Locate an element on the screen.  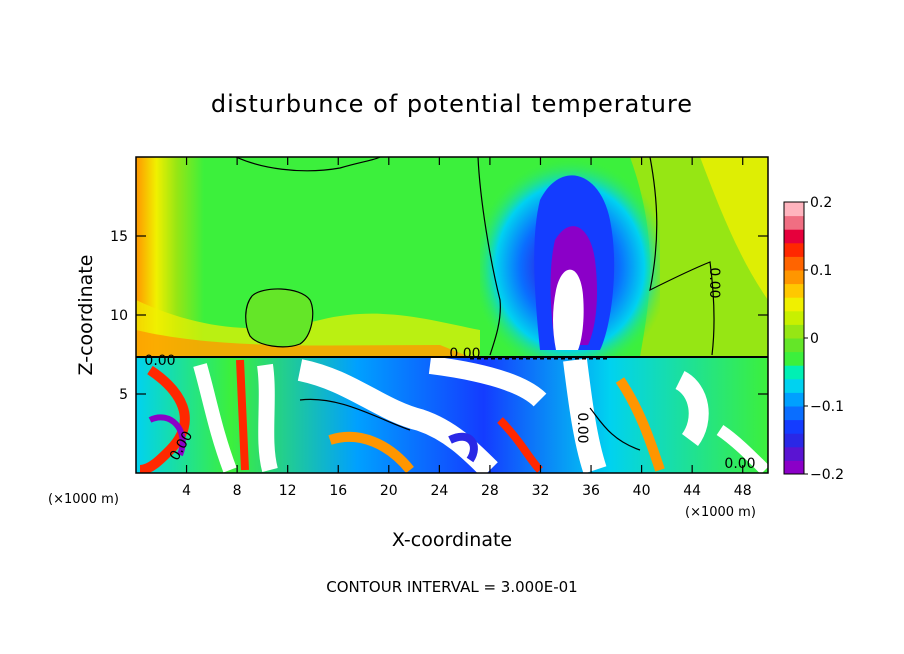
x-tick-label: 44 is located at coordinates (692, 491).